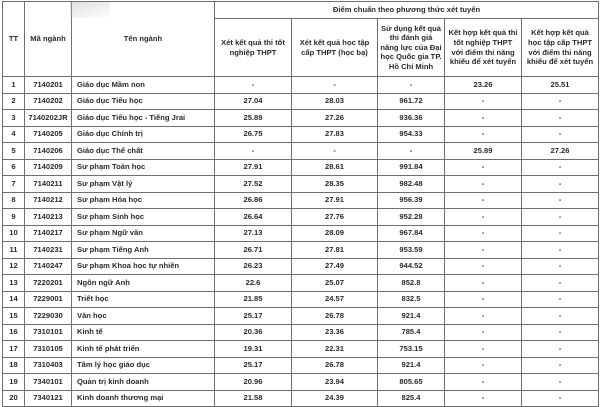 The height and width of the screenshot is (407, 600). What do you see at coordinates (253, 85) in the screenshot?
I see `score-method-1: -` at bounding box center [253, 85].